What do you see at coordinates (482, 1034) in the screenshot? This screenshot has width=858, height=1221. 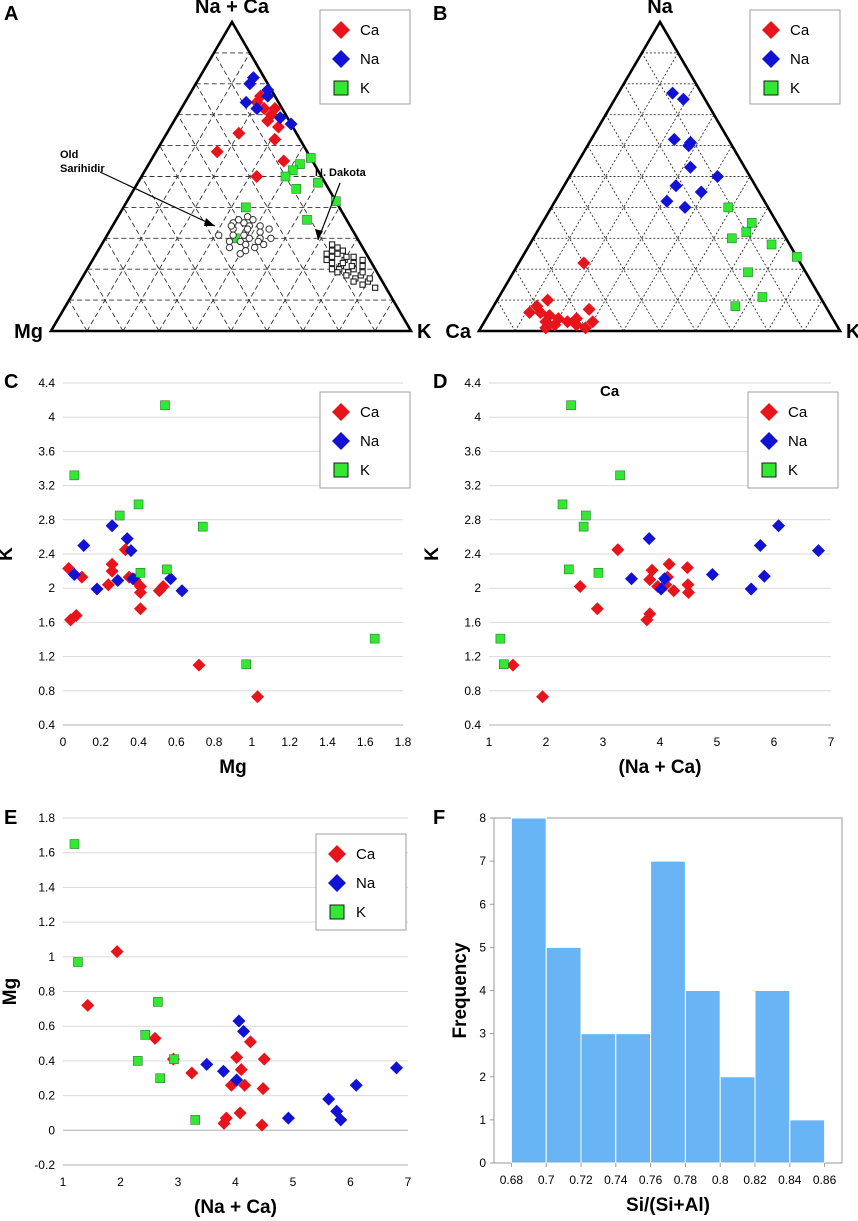 I see `y-tick-label: 3` at bounding box center [482, 1034].